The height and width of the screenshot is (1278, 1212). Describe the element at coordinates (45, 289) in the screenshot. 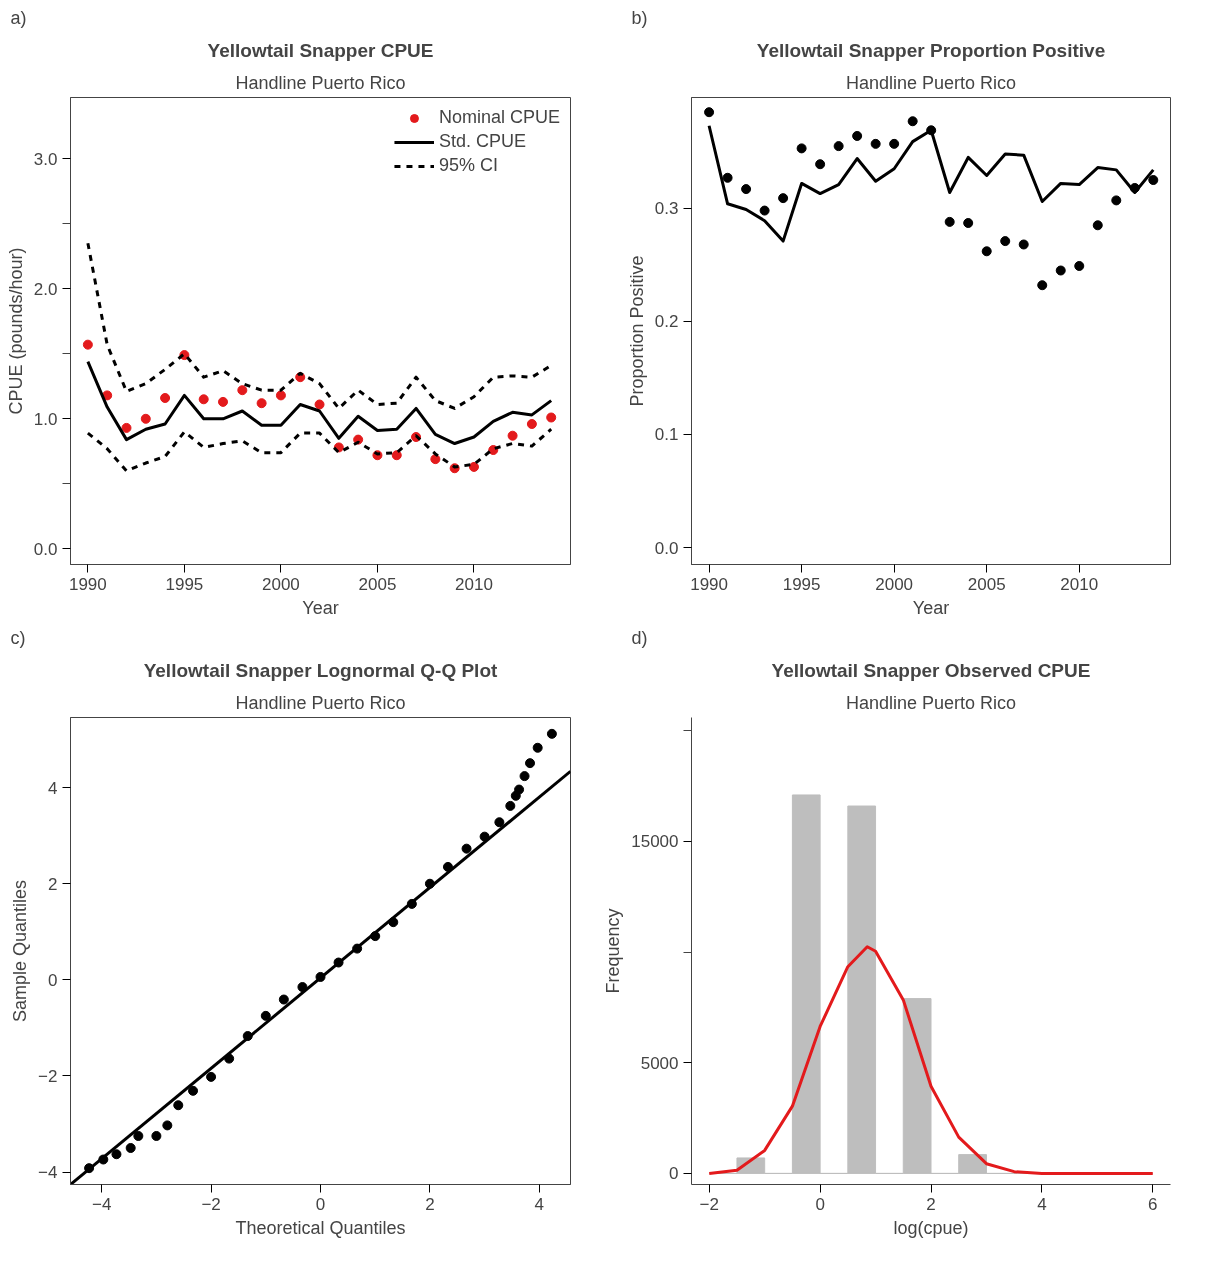

I see `y-tick-label: 2.0` at that location.